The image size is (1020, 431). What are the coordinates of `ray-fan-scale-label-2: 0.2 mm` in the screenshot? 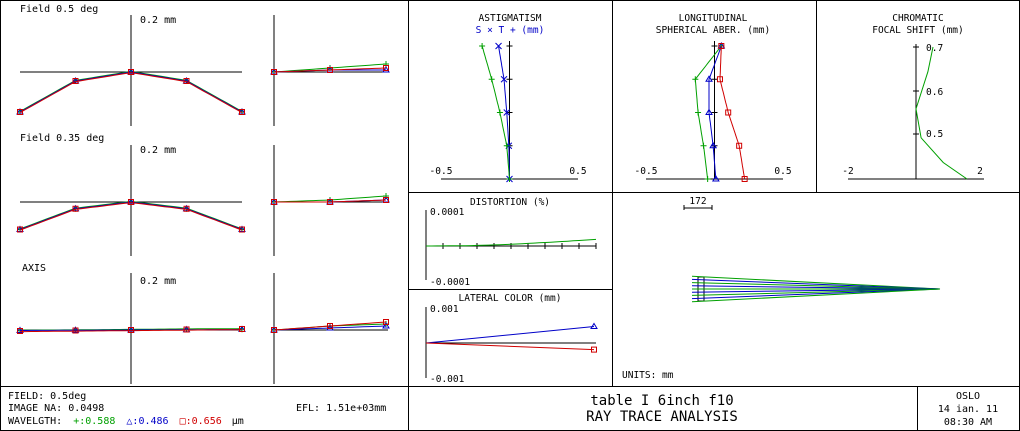 It's located at (158, 281).